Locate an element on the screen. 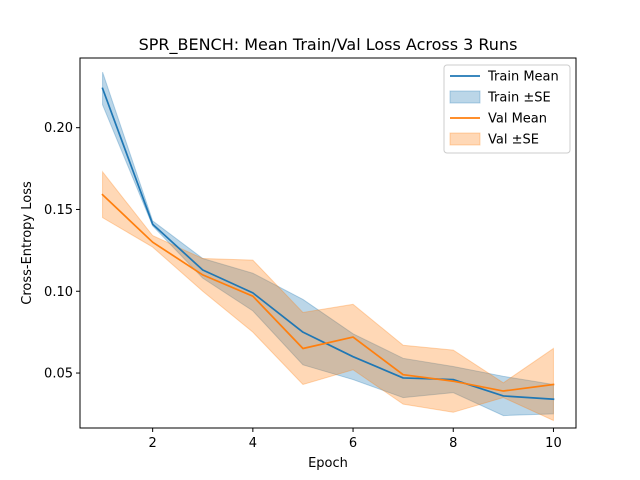  x-axis-label: Epoch is located at coordinates (328, 463).